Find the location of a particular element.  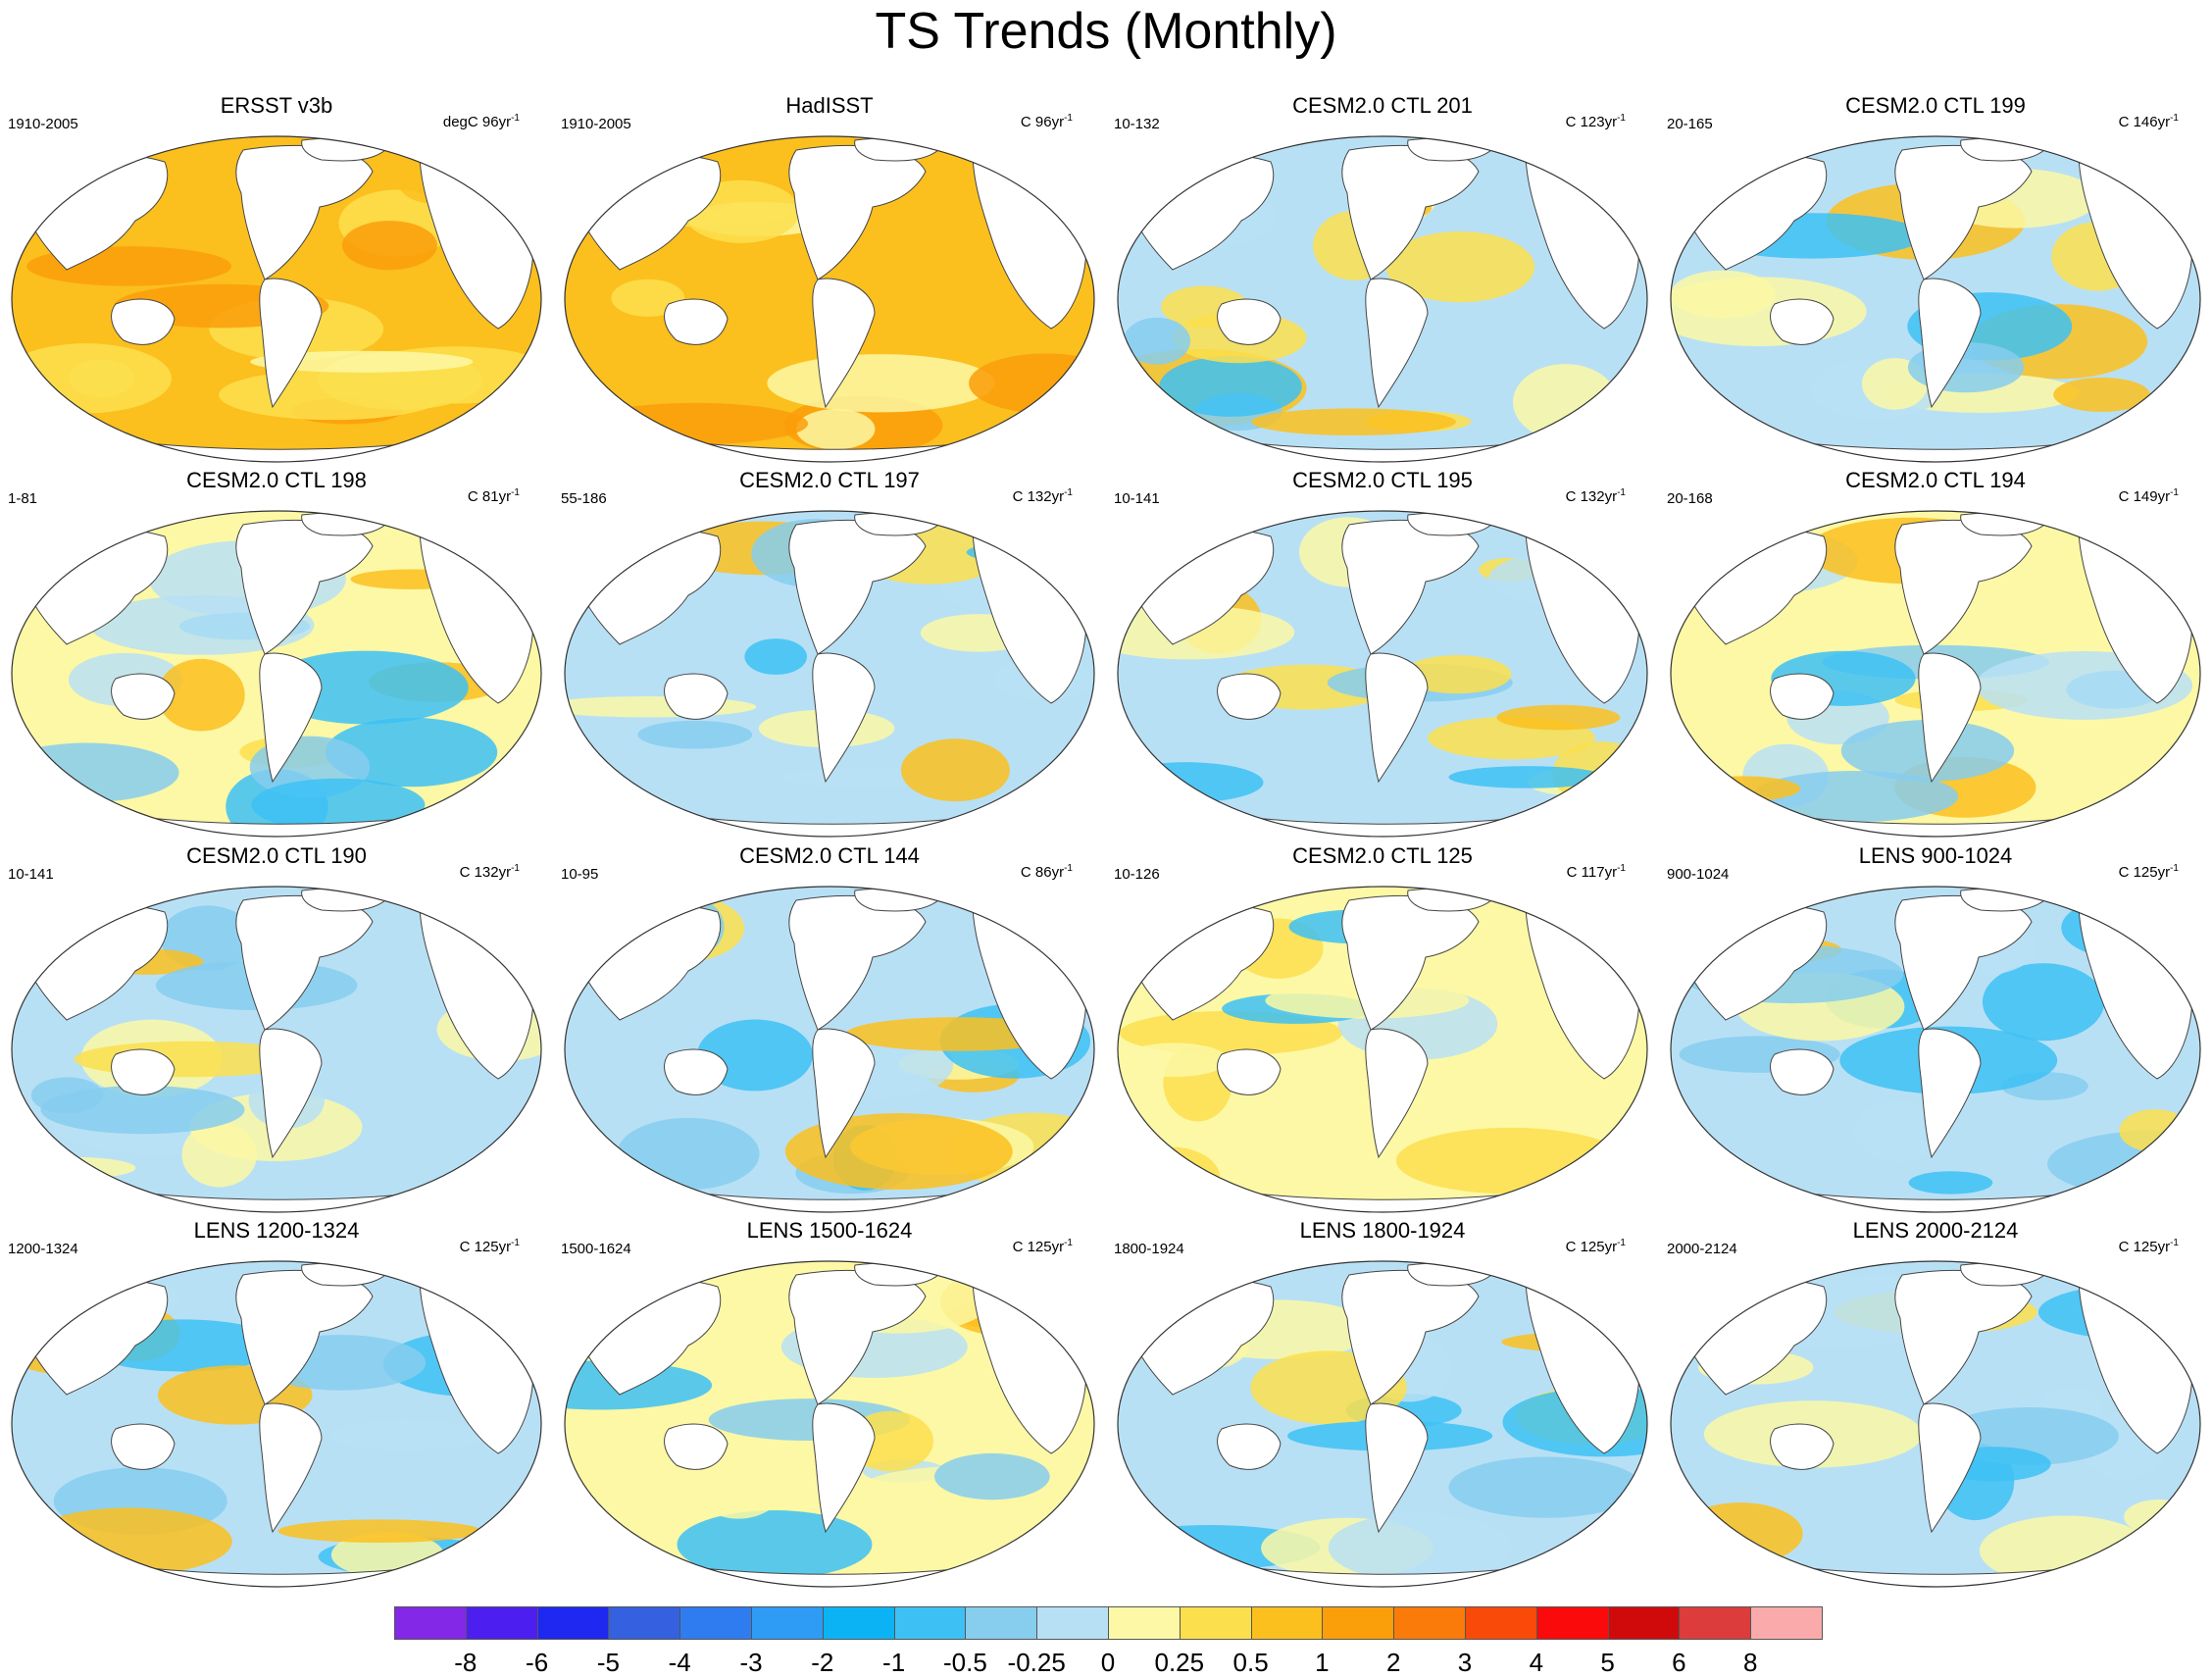

panel-title: CESM2.0 CTL 201 is located at coordinates (1382, 105).